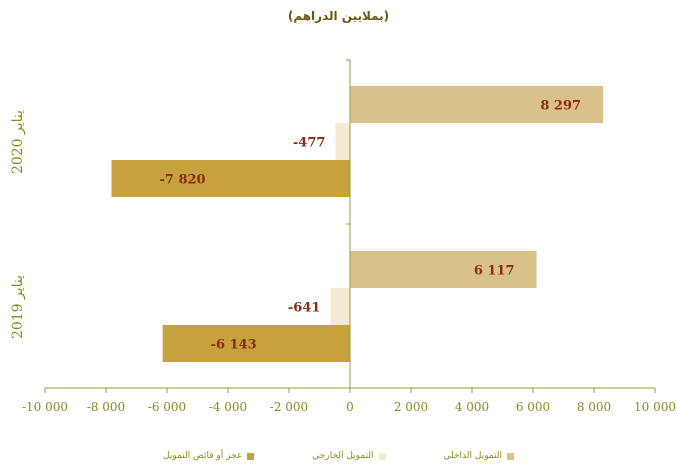 This screenshot has height=465, width=677. Describe the element at coordinates (338, 16) in the screenshot. I see `chart-title: (بملايين الدراهم)` at that location.